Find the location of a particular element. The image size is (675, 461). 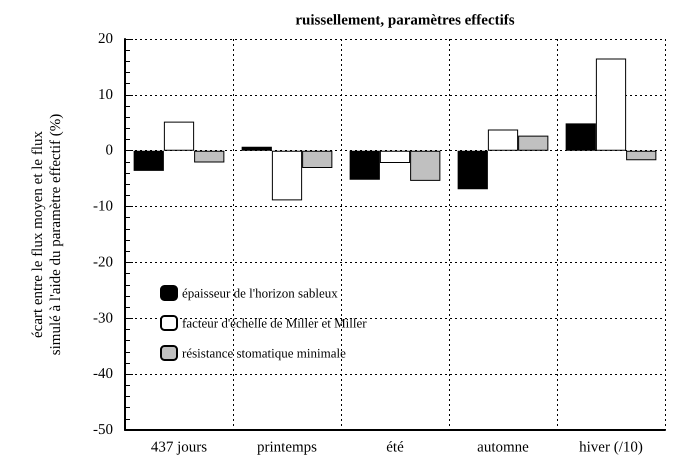

x-tick-label: été is located at coordinates (395, 448).